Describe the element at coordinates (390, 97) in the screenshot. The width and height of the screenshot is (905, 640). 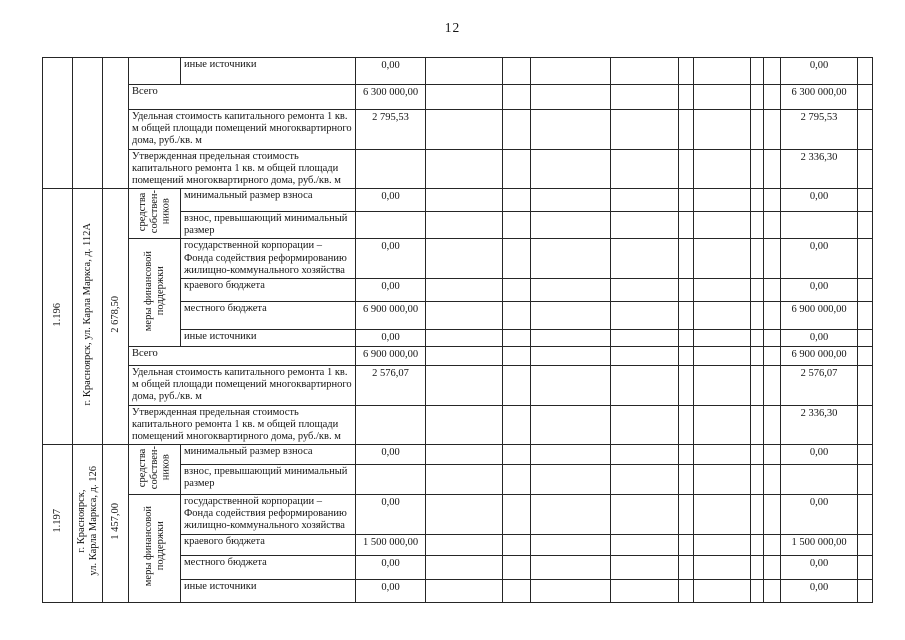
I see `value-col1: 6 300 000,00` at that location.